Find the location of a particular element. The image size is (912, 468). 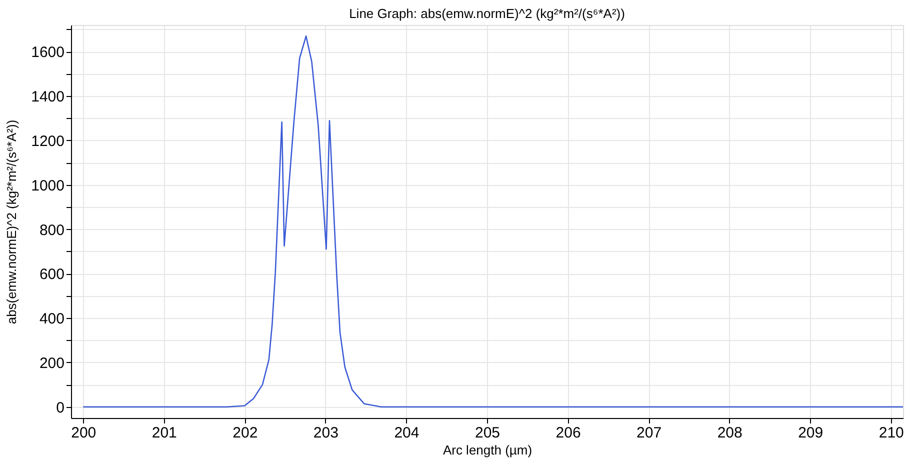

y-tick-label: 400 is located at coordinates (51, 319).